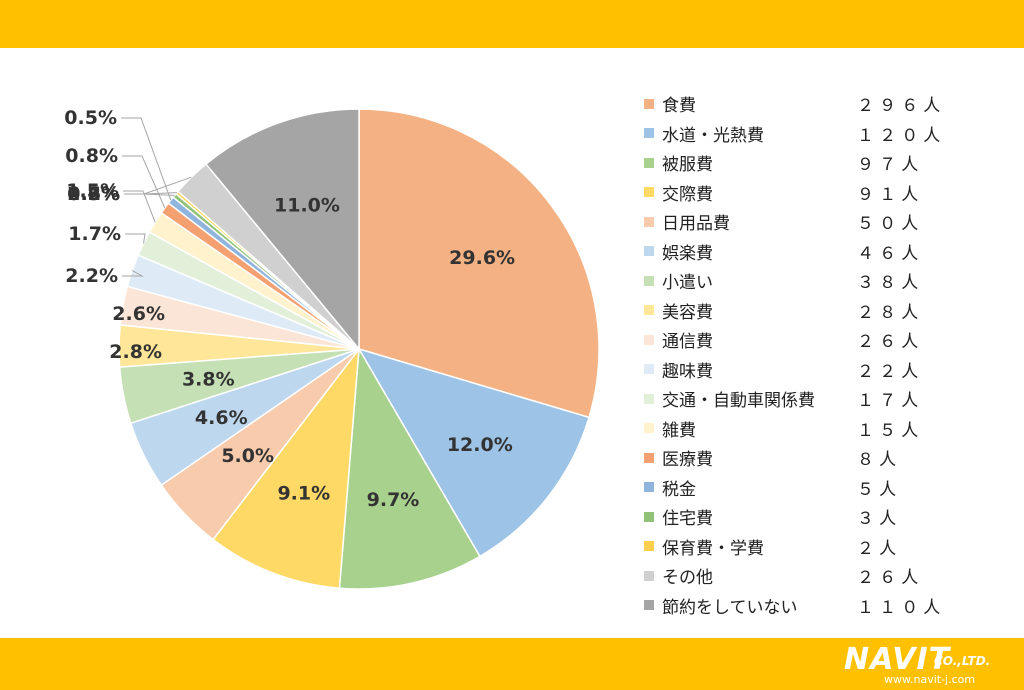  Describe the element at coordinates (730, 607) in the screenshot. I see `legend-label: 節約をしていない` at that location.